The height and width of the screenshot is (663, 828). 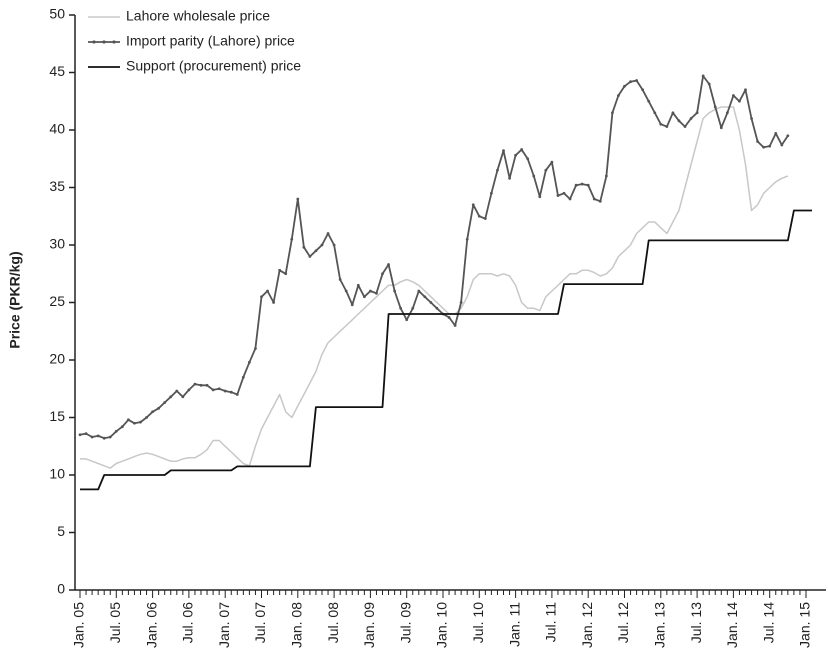 What do you see at coordinates (61, 531) in the screenshot?
I see `y-tick-label: 5` at bounding box center [61, 531].